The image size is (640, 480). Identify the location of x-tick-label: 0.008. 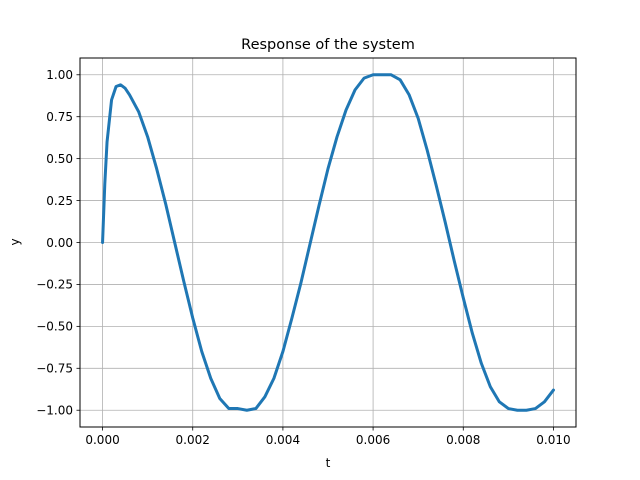
(463, 440).